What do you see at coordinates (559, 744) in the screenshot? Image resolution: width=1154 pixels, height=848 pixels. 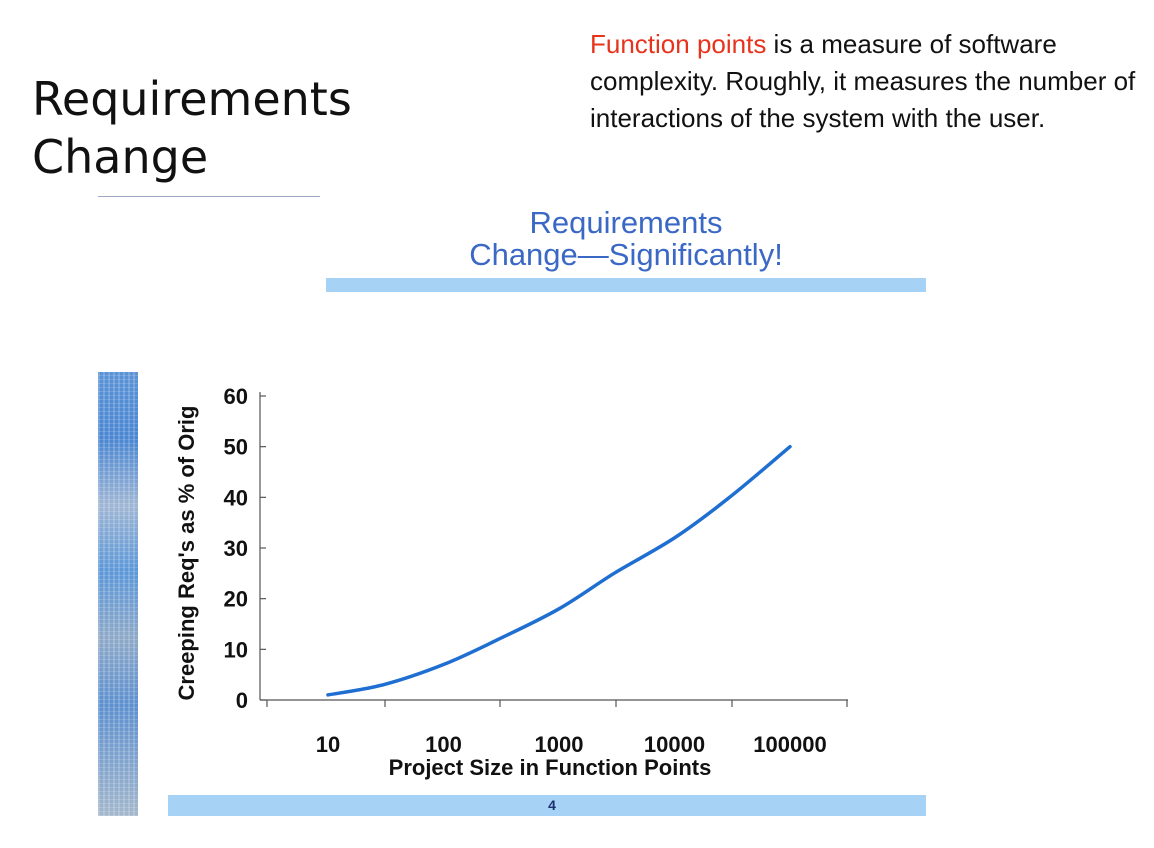 I see `x-tick-label-1000: 1000` at bounding box center [559, 744].